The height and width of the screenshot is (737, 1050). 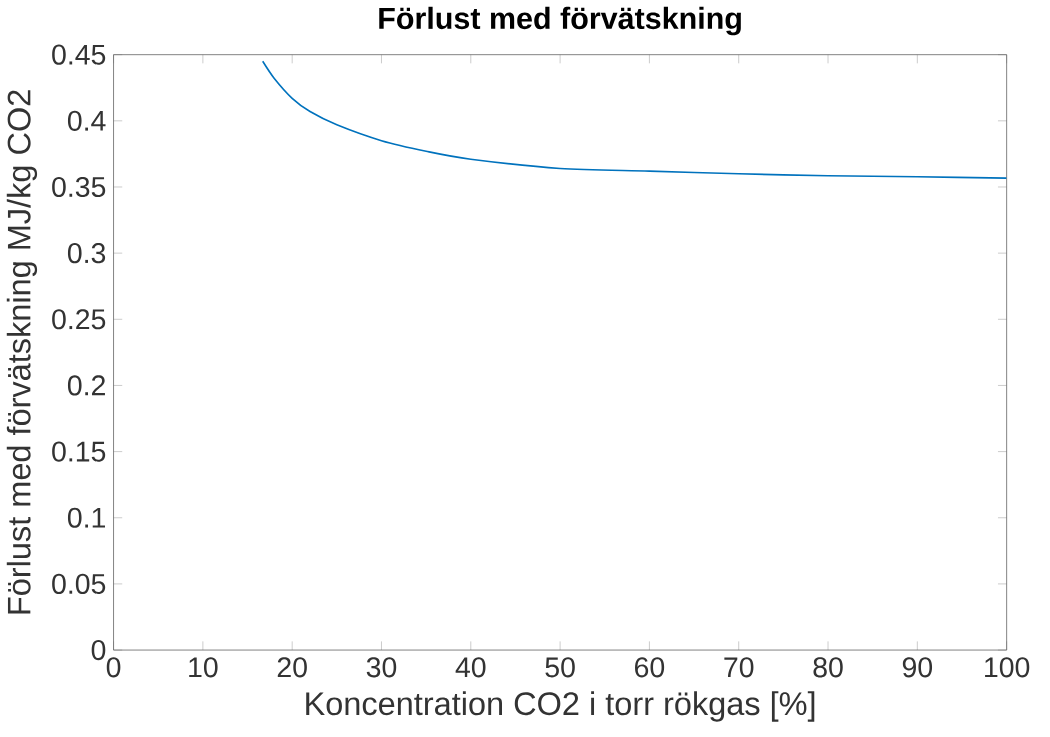 What do you see at coordinates (86, 121) in the screenshot?
I see `y-tick-label: 0.4` at bounding box center [86, 121].